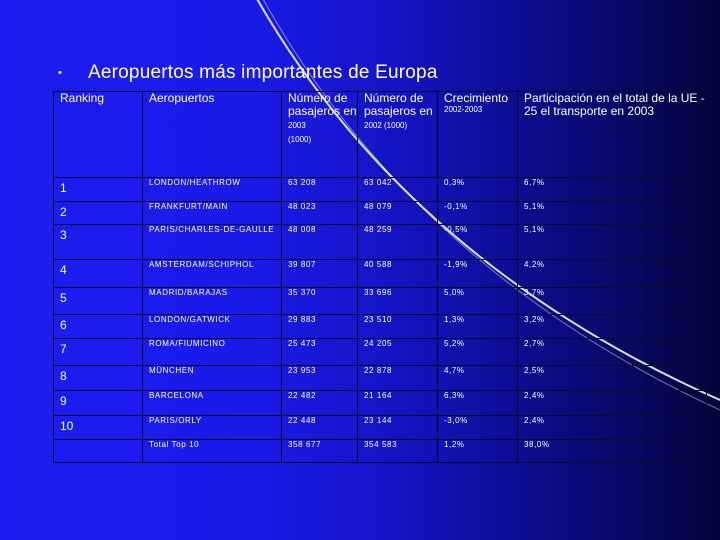 The height and width of the screenshot is (540, 720). I want to click on table-row: 9 BARCELONA 22 482 21 164 6,3% 2,4%, so click(380, 403).